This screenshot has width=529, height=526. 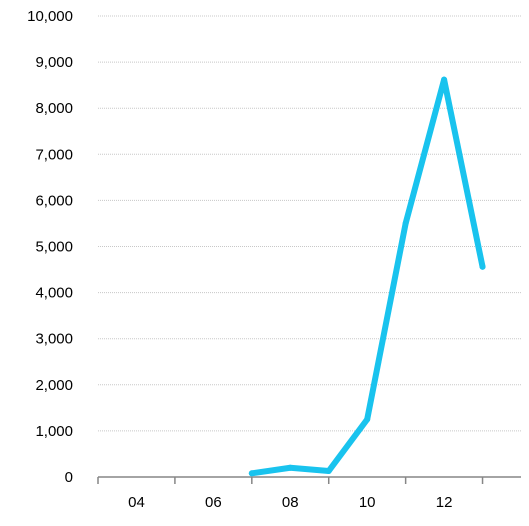 I want to click on y-tick-label: 10,000, so click(x=50, y=16).